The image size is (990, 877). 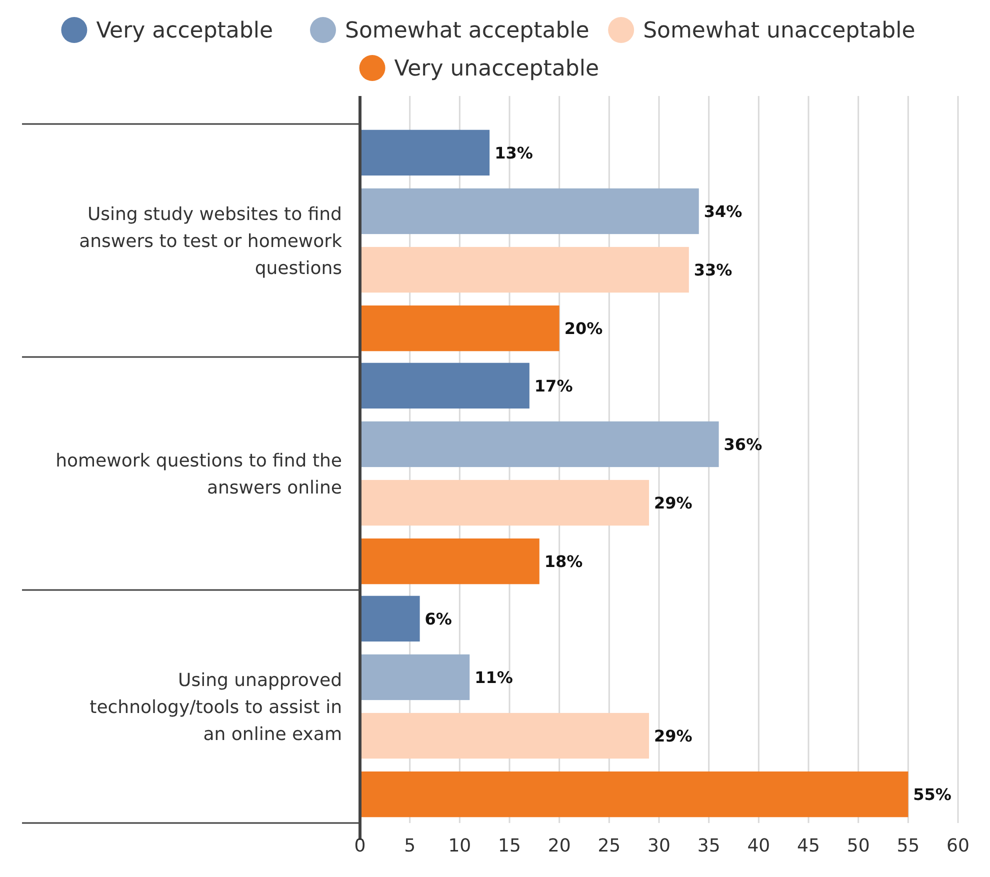 What do you see at coordinates (467, 31) in the screenshot?
I see `legend-label: Somewhat acceptable` at bounding box center [467, 31].